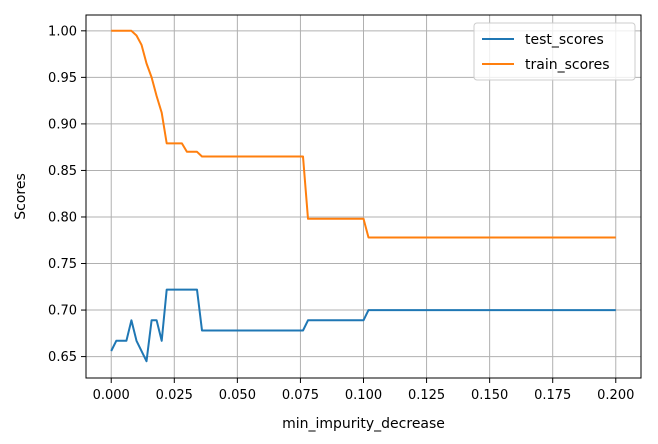  I want to click on x-tick-label: 0.050, so click(237, 395).